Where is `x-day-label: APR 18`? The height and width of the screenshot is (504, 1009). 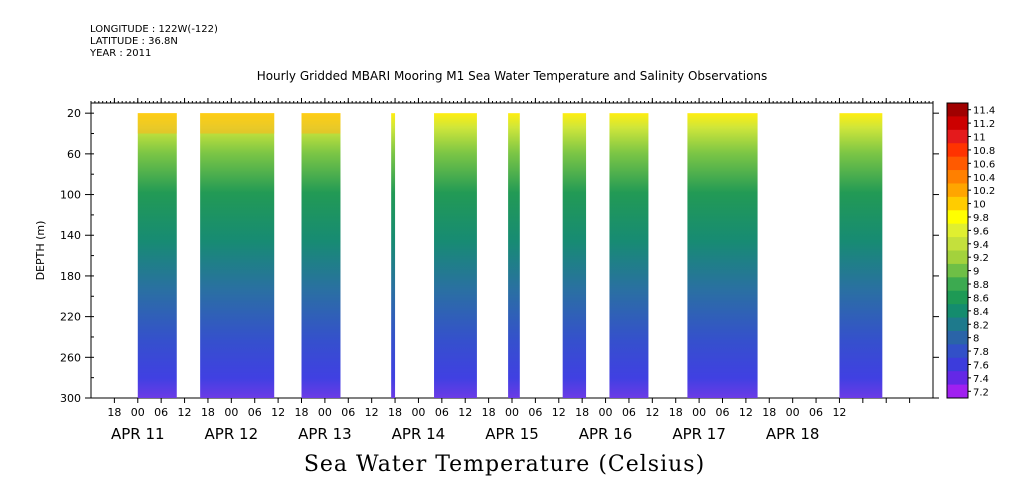
x-day-label: APR 18 is located at coordinates (793, 434).